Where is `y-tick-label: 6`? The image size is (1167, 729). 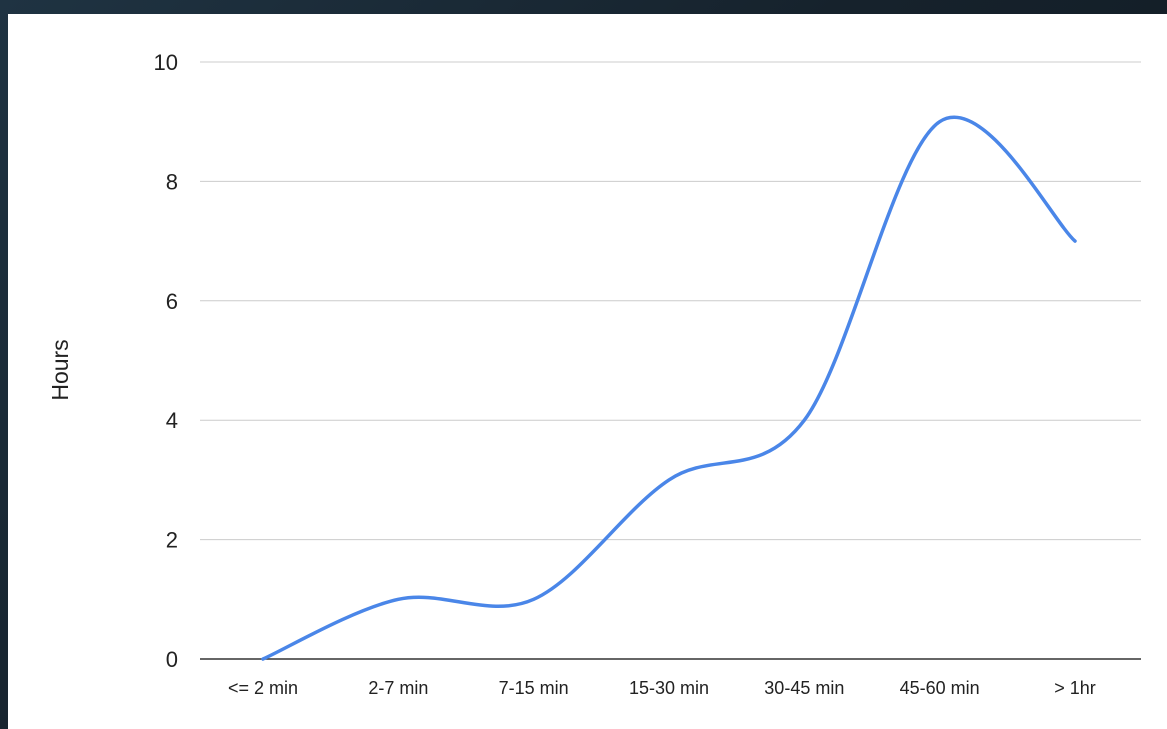
y-tick-label: 6 is located at coordinates (172, 301).